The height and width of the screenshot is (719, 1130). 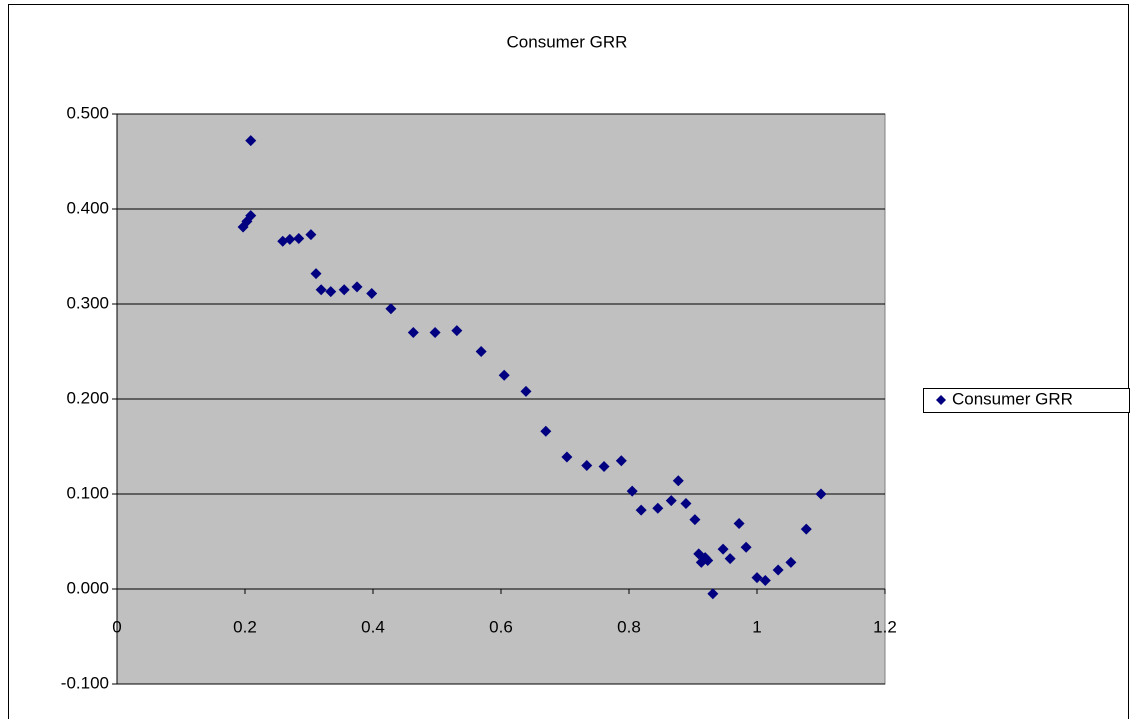 I want to click on legend, so click(x=1026, y=400).